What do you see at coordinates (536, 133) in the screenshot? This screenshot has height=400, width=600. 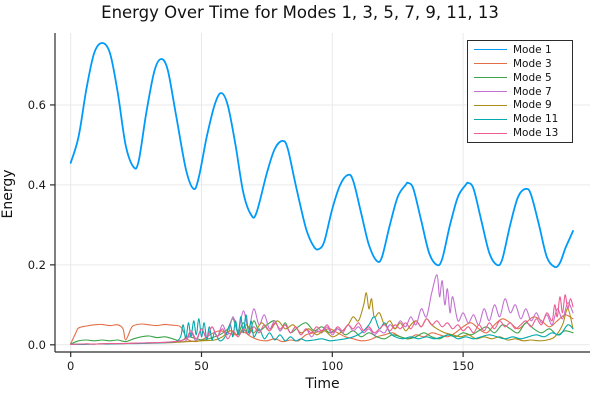 I see `legend-label: Mode 13` at bounding box center [536, 133].